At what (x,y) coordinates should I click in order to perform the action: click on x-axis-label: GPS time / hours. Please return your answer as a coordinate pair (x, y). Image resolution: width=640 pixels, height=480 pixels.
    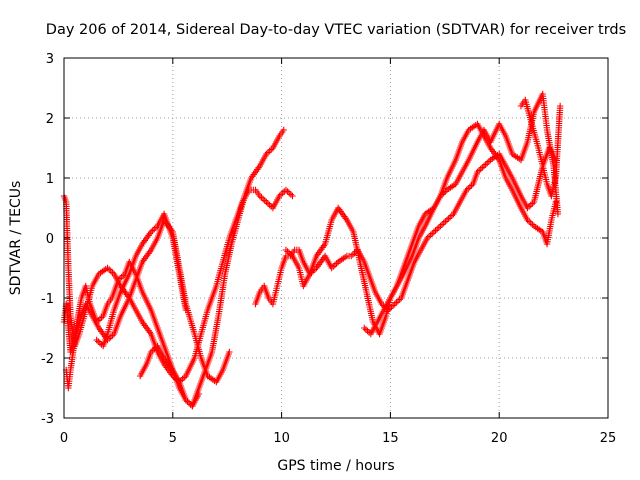
    Looking at the image, I should click on (335, 466).